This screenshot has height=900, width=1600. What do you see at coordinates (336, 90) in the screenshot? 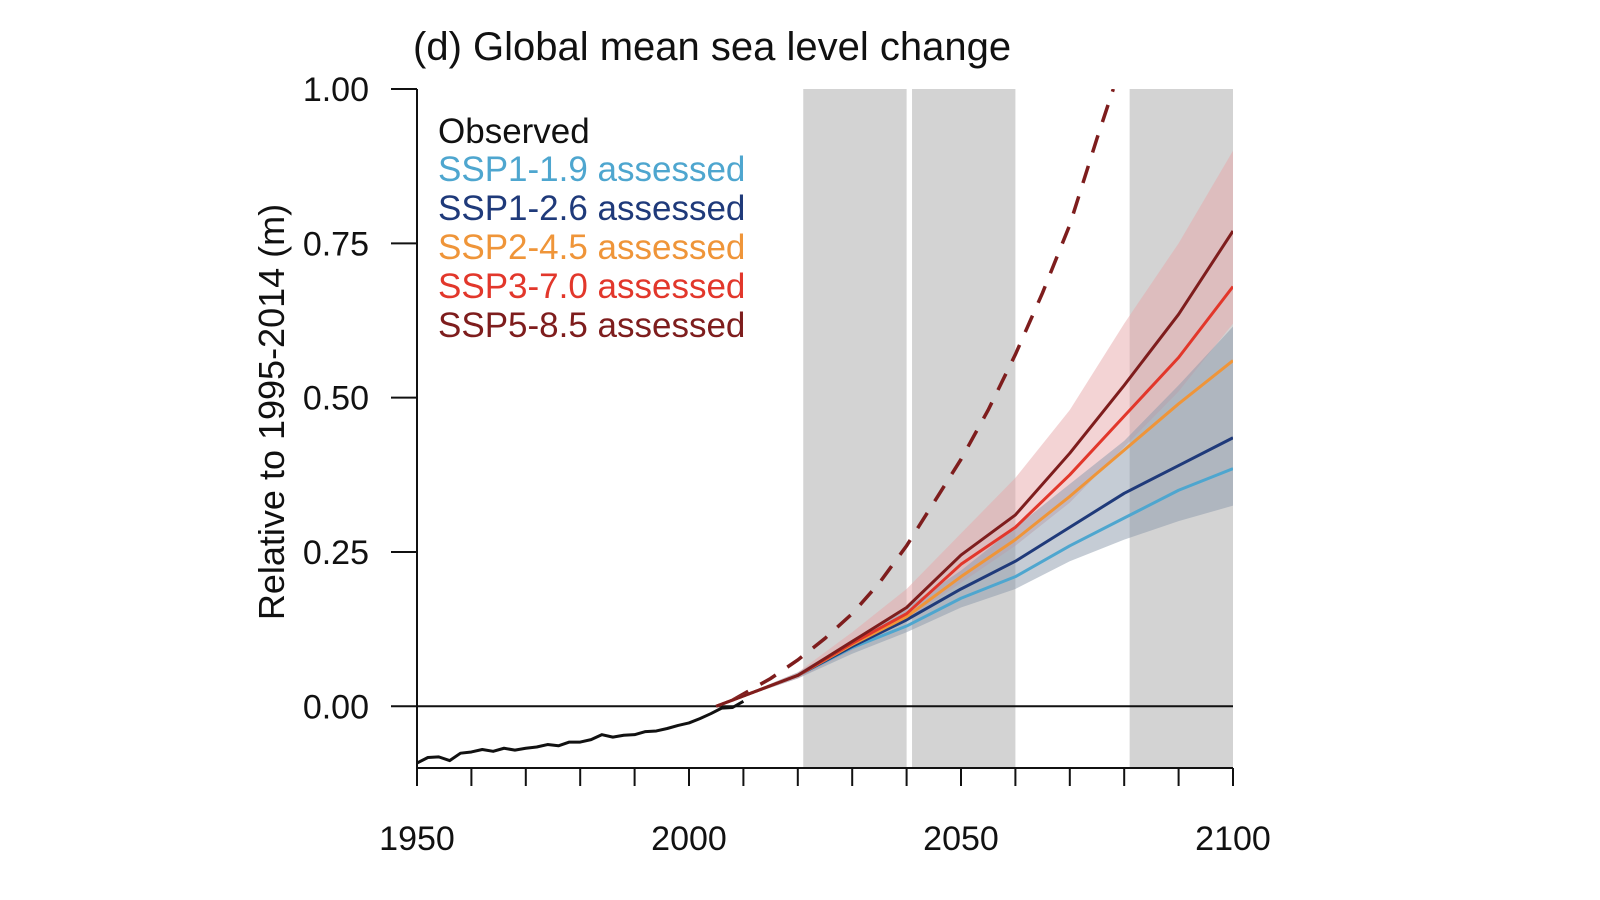
I see `y-tick-label: 1.00` at bounding box center [336, 90].